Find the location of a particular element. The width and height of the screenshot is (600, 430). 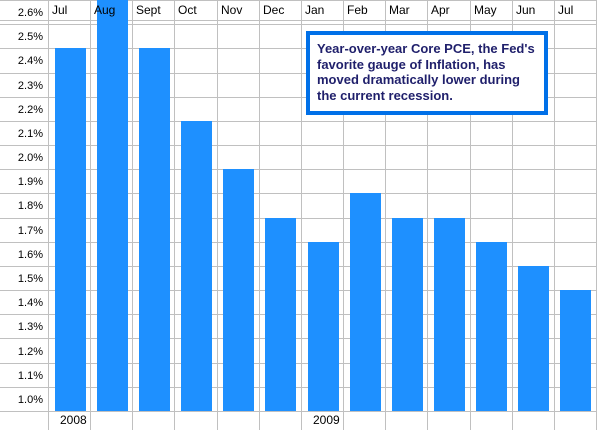

category-label: May is located at coordinates (485, 10).